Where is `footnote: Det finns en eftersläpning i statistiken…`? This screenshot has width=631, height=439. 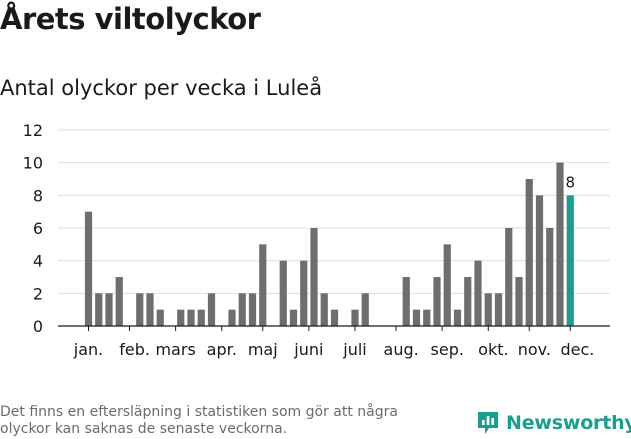
footnote: Det finns en eftersläpning i statistiken… is located at coordinates (199, 420).